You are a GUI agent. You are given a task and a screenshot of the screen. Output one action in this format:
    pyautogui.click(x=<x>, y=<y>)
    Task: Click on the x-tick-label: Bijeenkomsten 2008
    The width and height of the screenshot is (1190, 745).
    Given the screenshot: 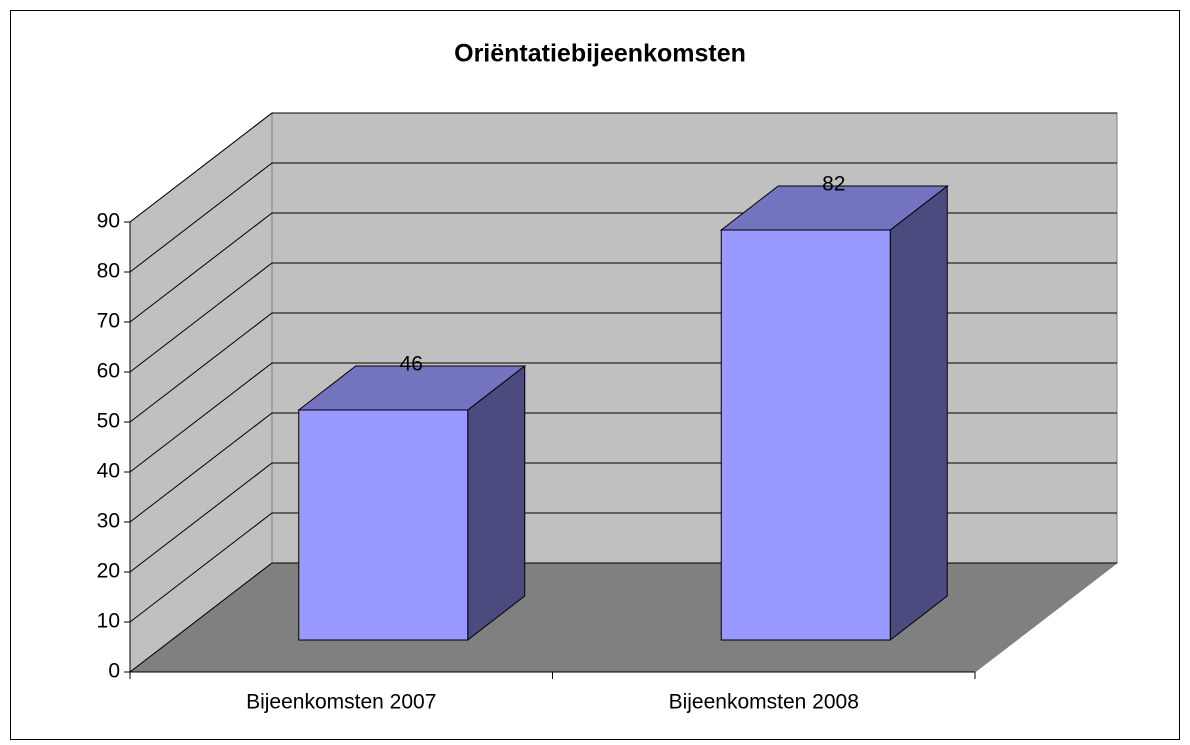 What is the action you would take?
    pyautogui.click(x=764, y=702)
    